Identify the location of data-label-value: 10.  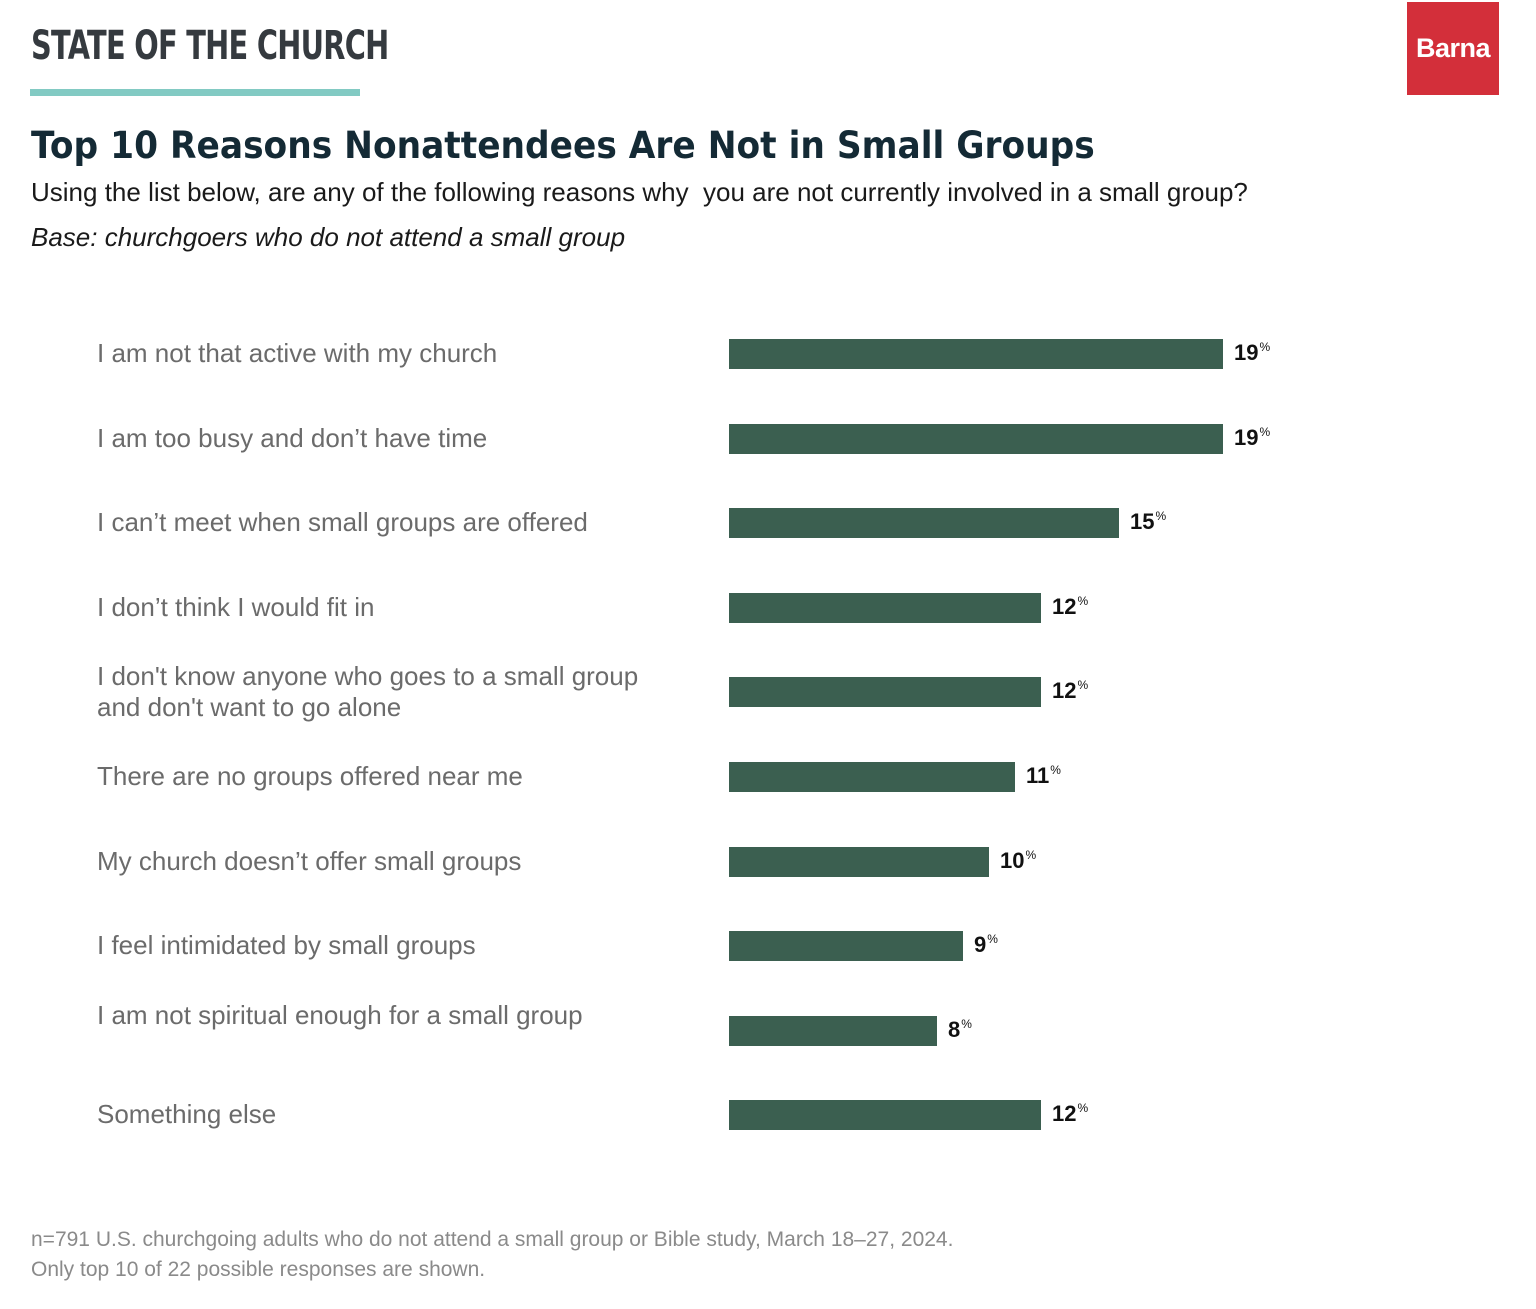
(1012, 860).